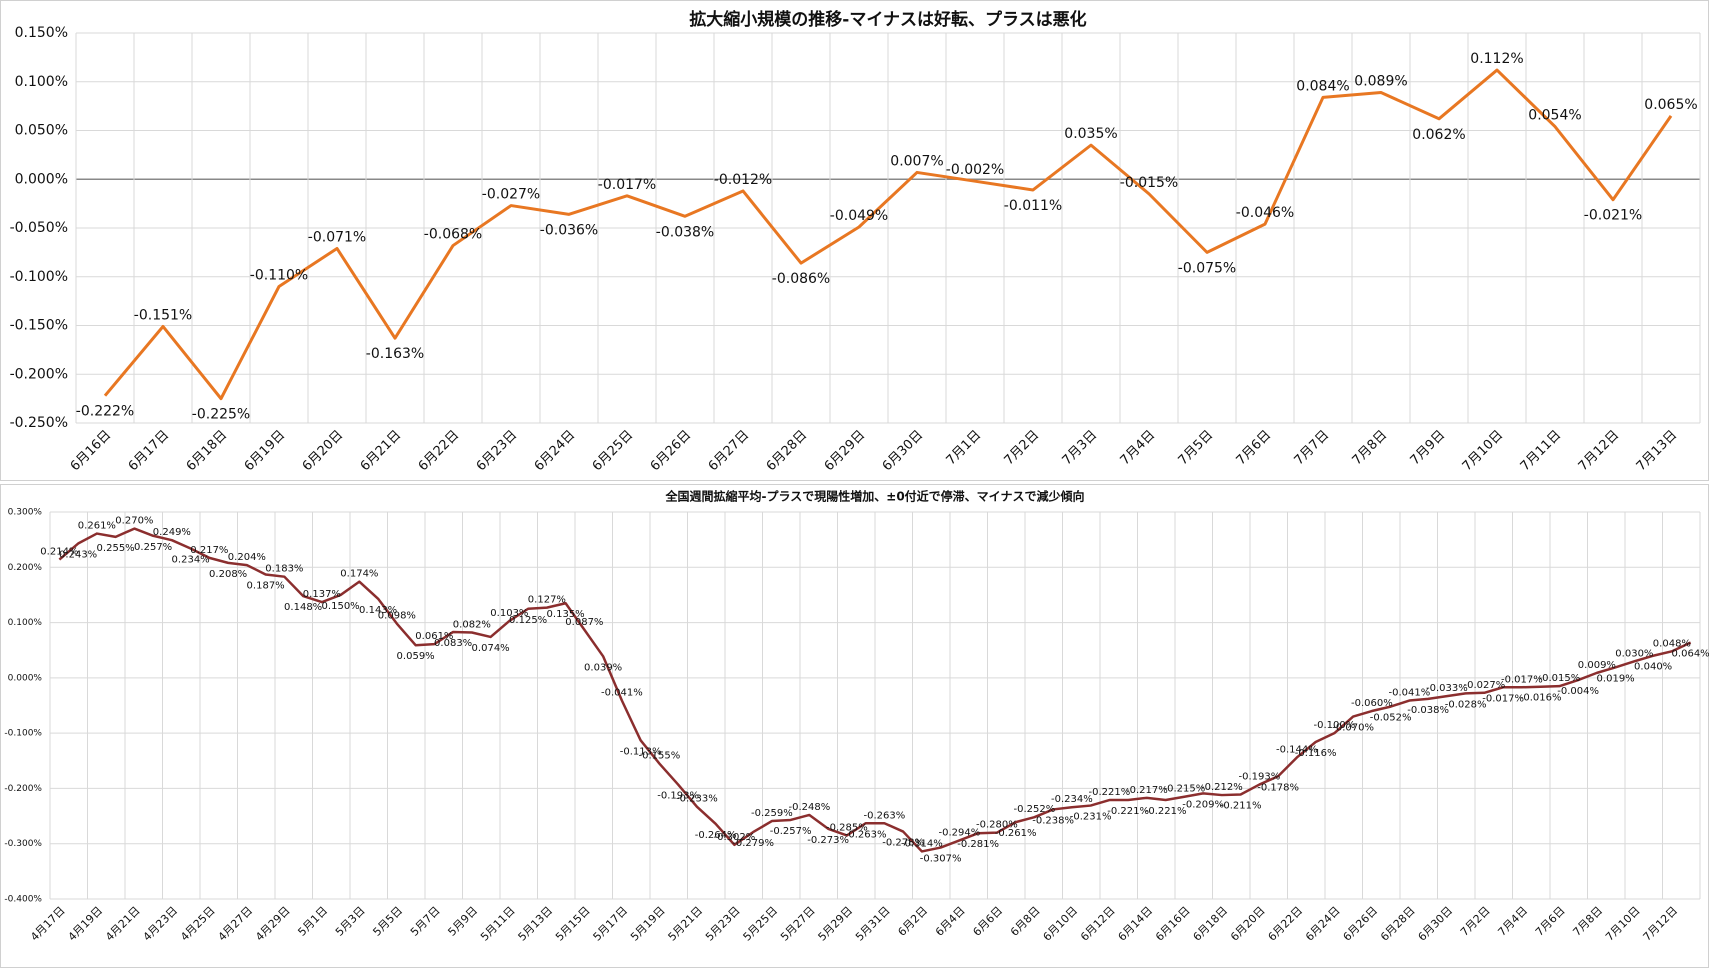 The height and width of the screenshot is (969, 1709). Describe the element at coordinates (859, 216) in the screenshot. I see `data-label: -0.049%` at that location.